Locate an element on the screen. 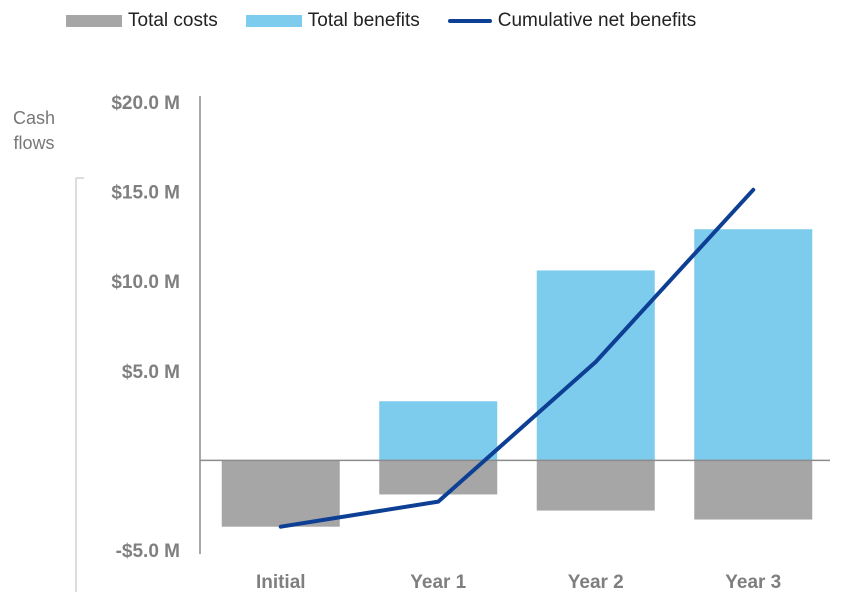  legend-label-total-benefits: Total benefits is located at coordinates (363, 20).